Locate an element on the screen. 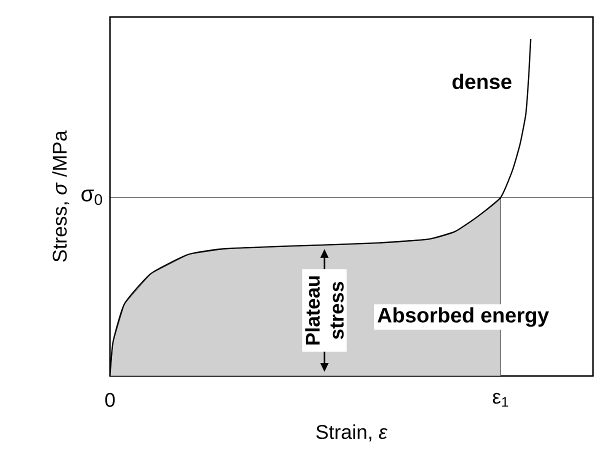  x-tick-label: ε$_{1}$ is located at coordinates (500, 399).